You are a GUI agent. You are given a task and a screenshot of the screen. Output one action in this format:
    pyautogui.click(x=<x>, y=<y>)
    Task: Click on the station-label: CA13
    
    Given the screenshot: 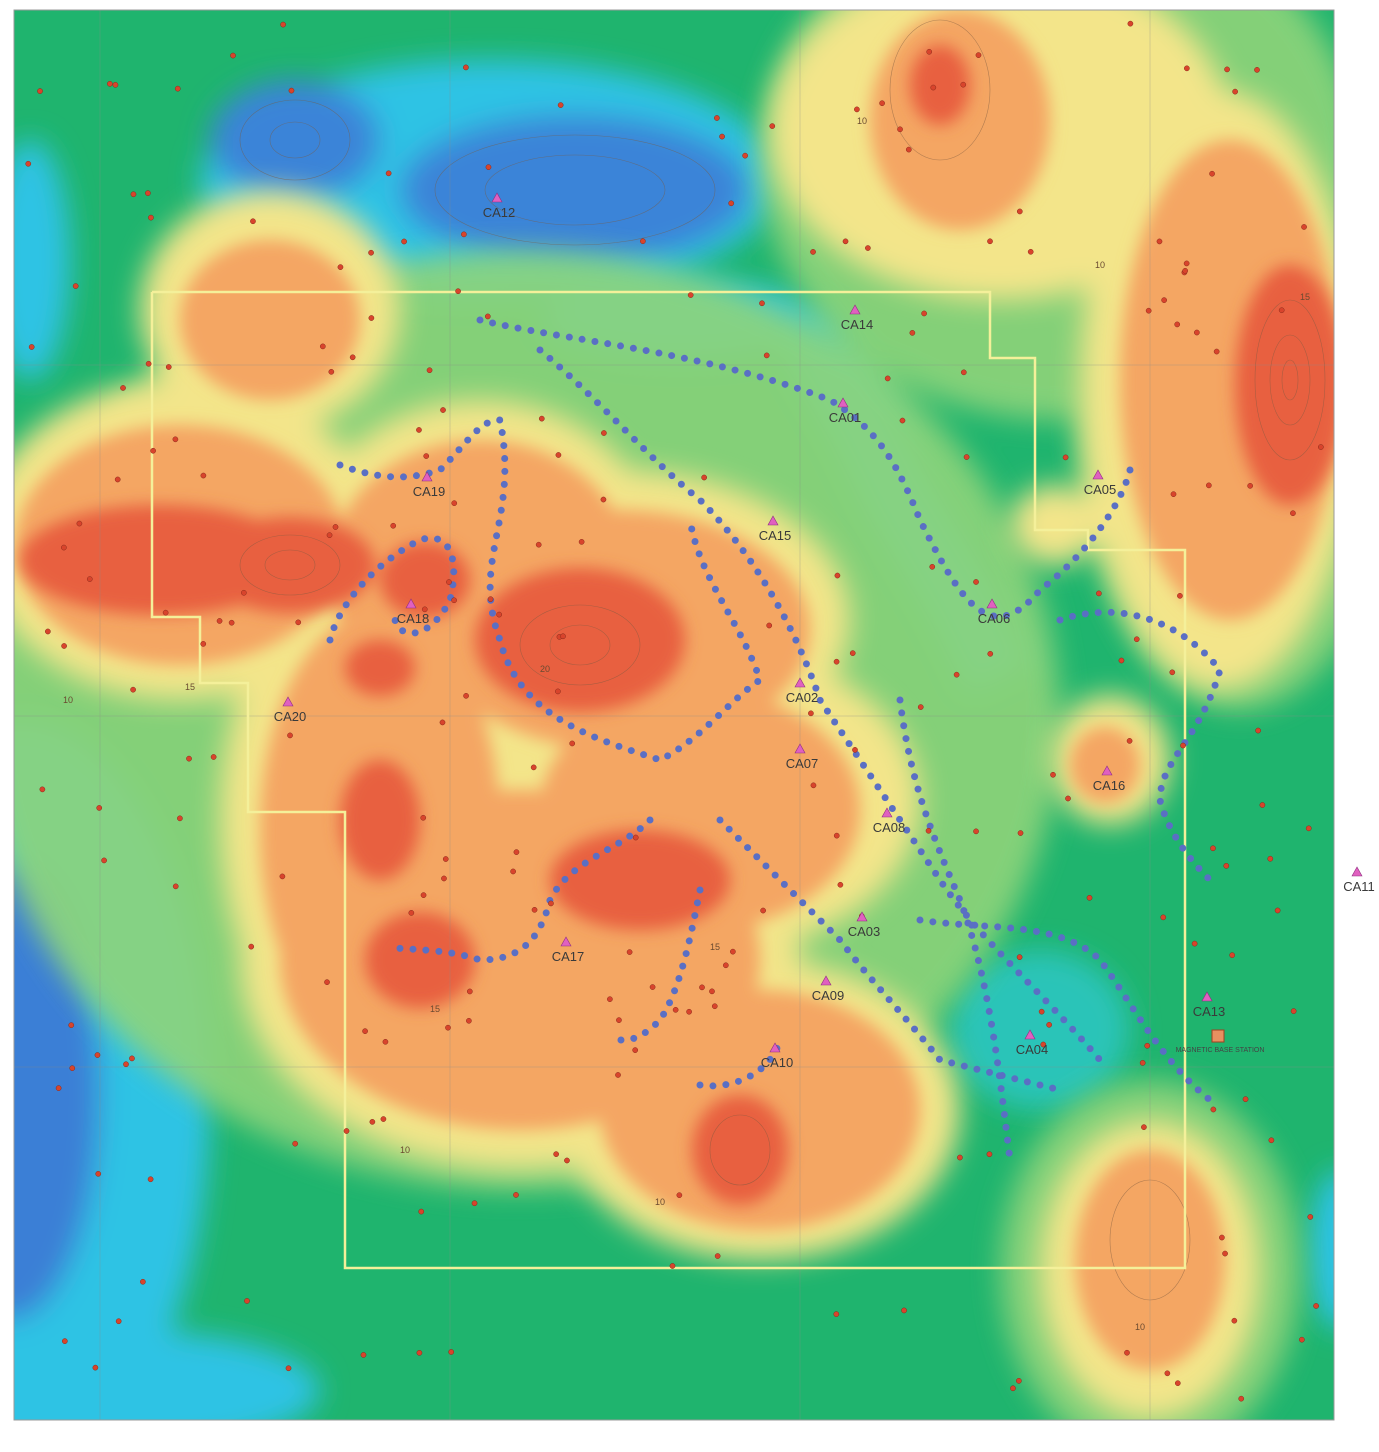 What is the action you would take?
    pyautogui.click(x=1209, y=1011)
    